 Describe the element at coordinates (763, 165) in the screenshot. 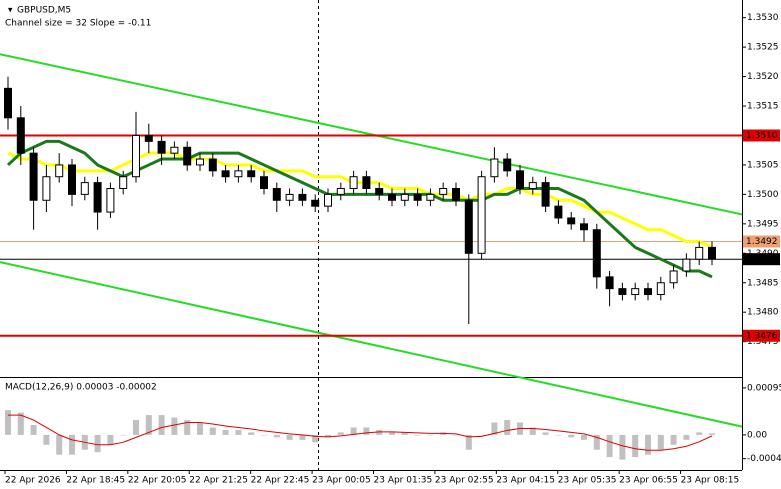

I see `y-tick-label: 1.3505` at that location.